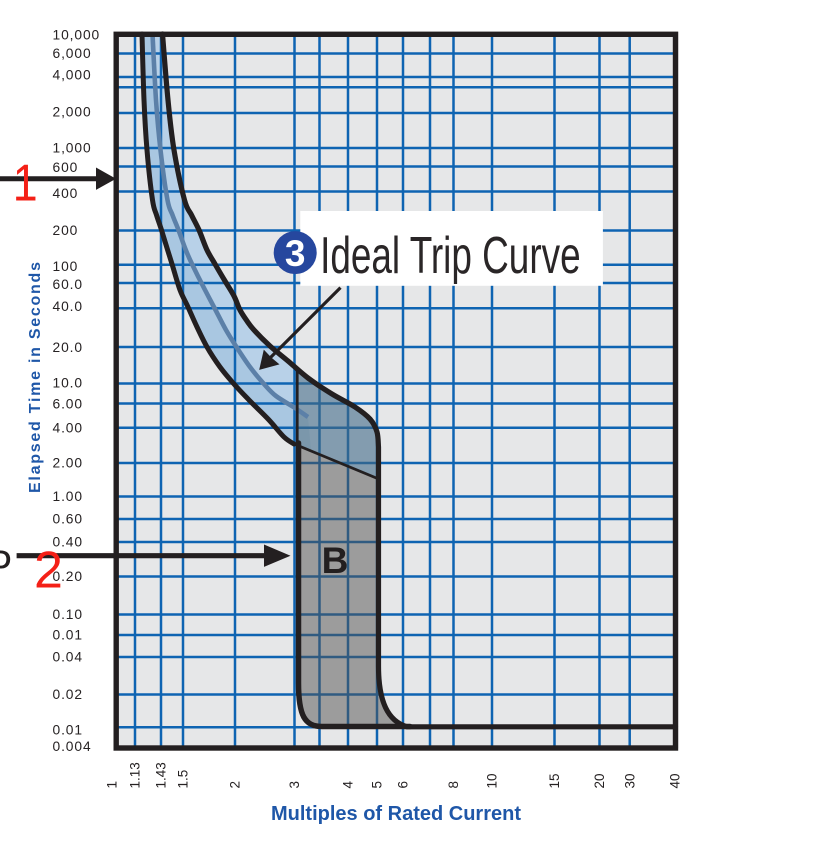 Image resolution: width=829 pixels, height=842 pixels. What do you see at coordinates (68, 463) in the screenshot?
I see `svg-text: 2.00` at bounding box center [68, 463].